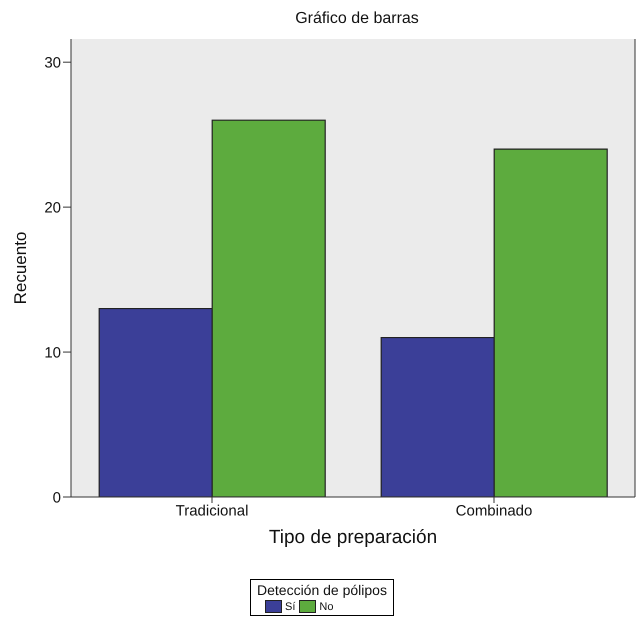  Describe the element at coordinates (353, 537) in the screenshot. I see `x-axis-title: Tipo de preparación` at that location.